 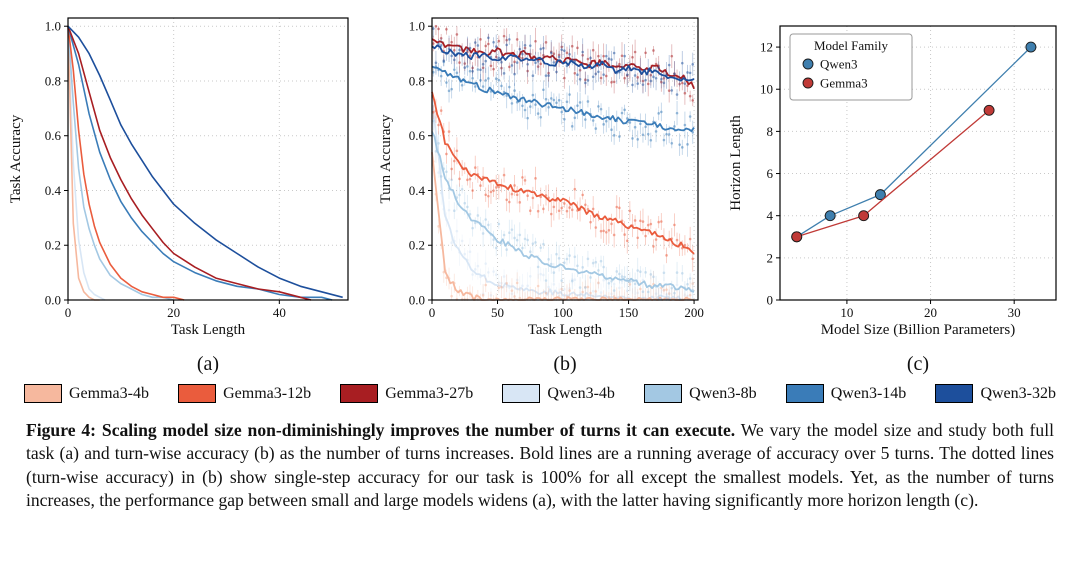 I want to click on legend-label: Gemma3-12b, so click(x=267, y=393).